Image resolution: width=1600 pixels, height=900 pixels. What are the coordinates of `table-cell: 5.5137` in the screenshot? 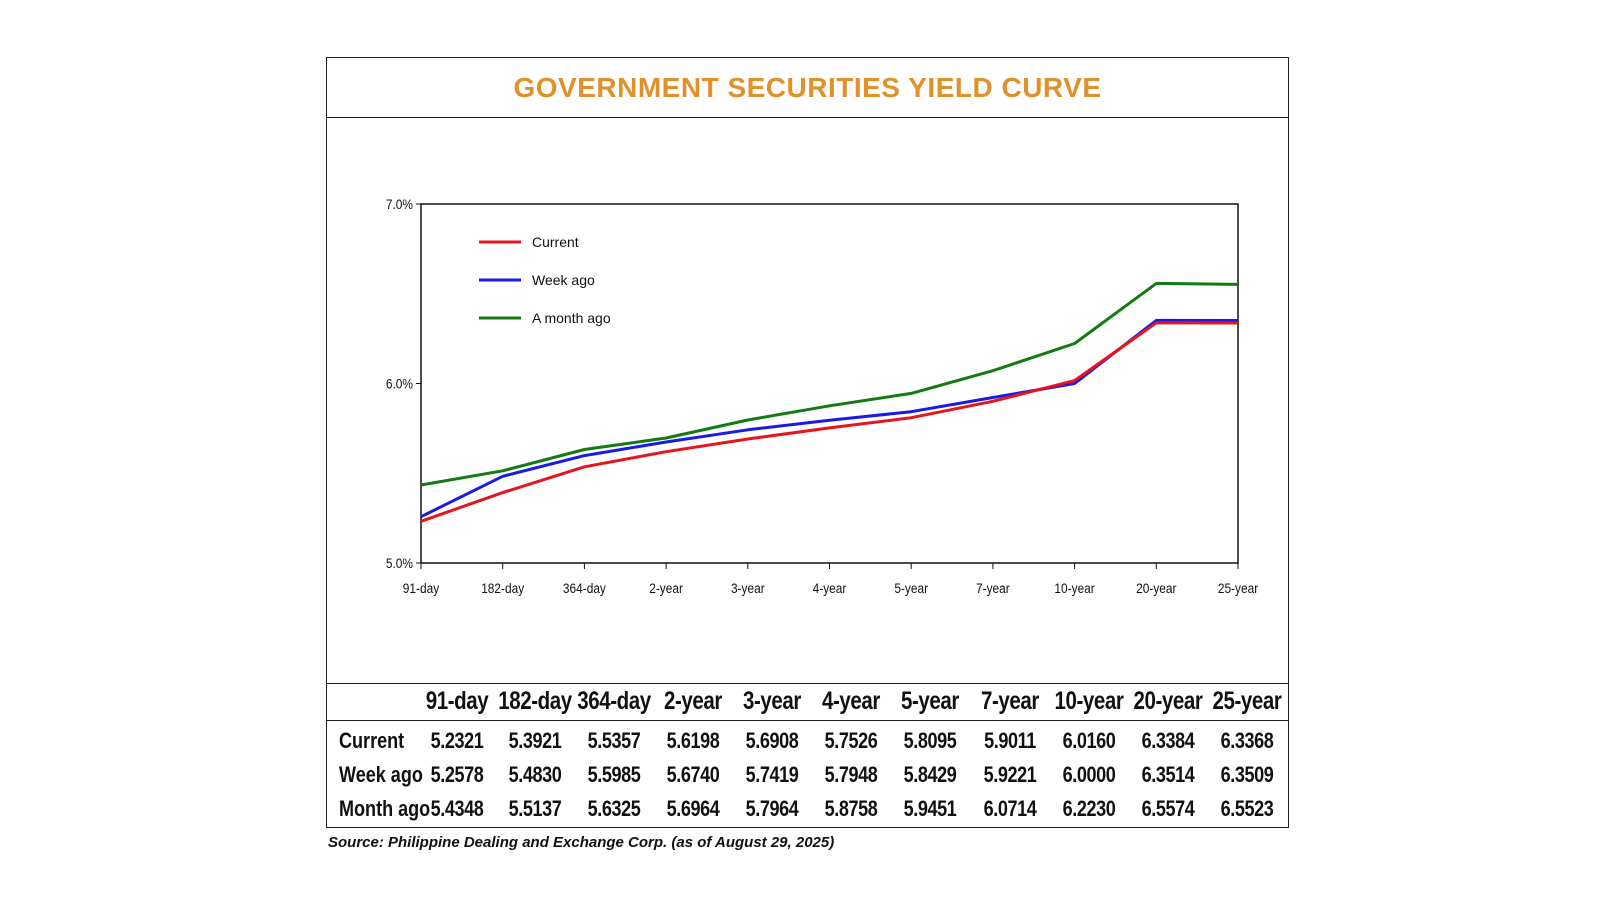 It's located at (535, 808).